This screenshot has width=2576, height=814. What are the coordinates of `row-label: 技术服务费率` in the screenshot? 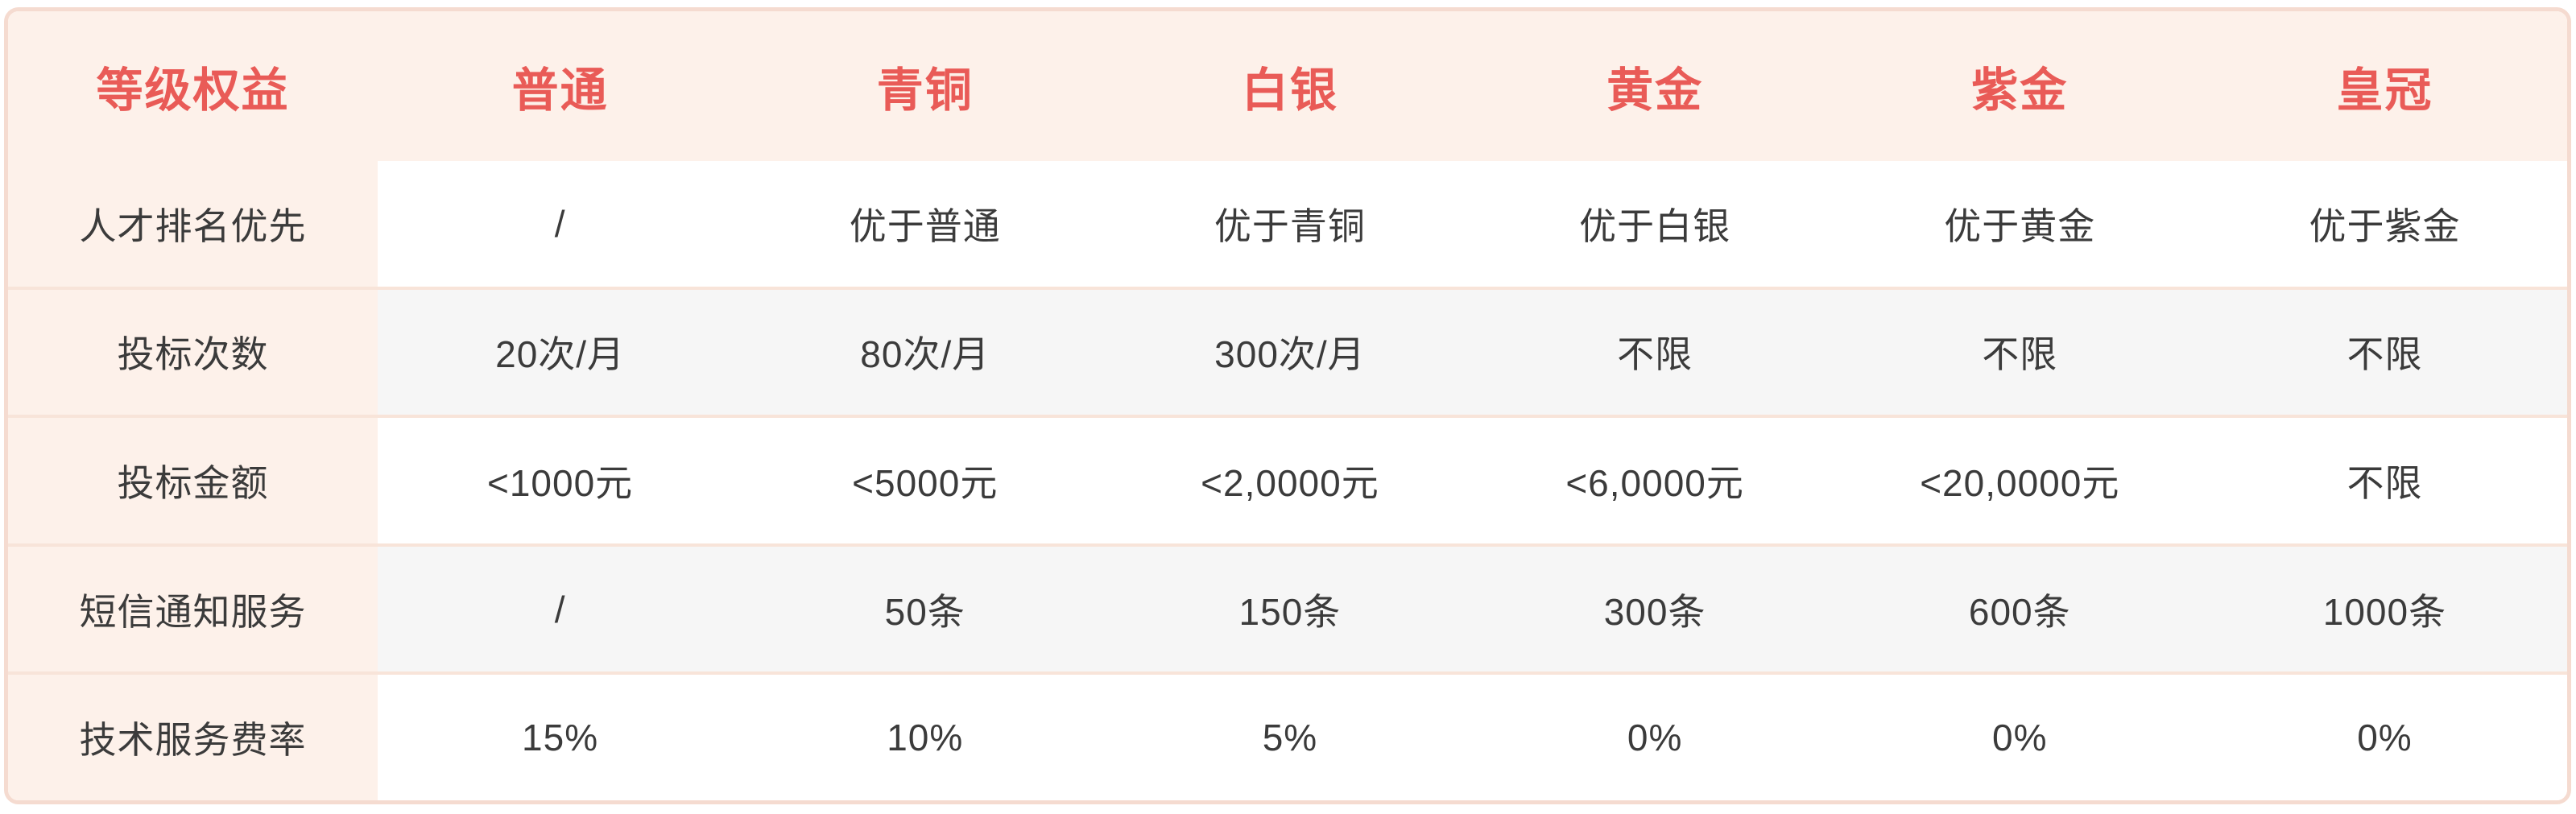 It's located at (193, 738).